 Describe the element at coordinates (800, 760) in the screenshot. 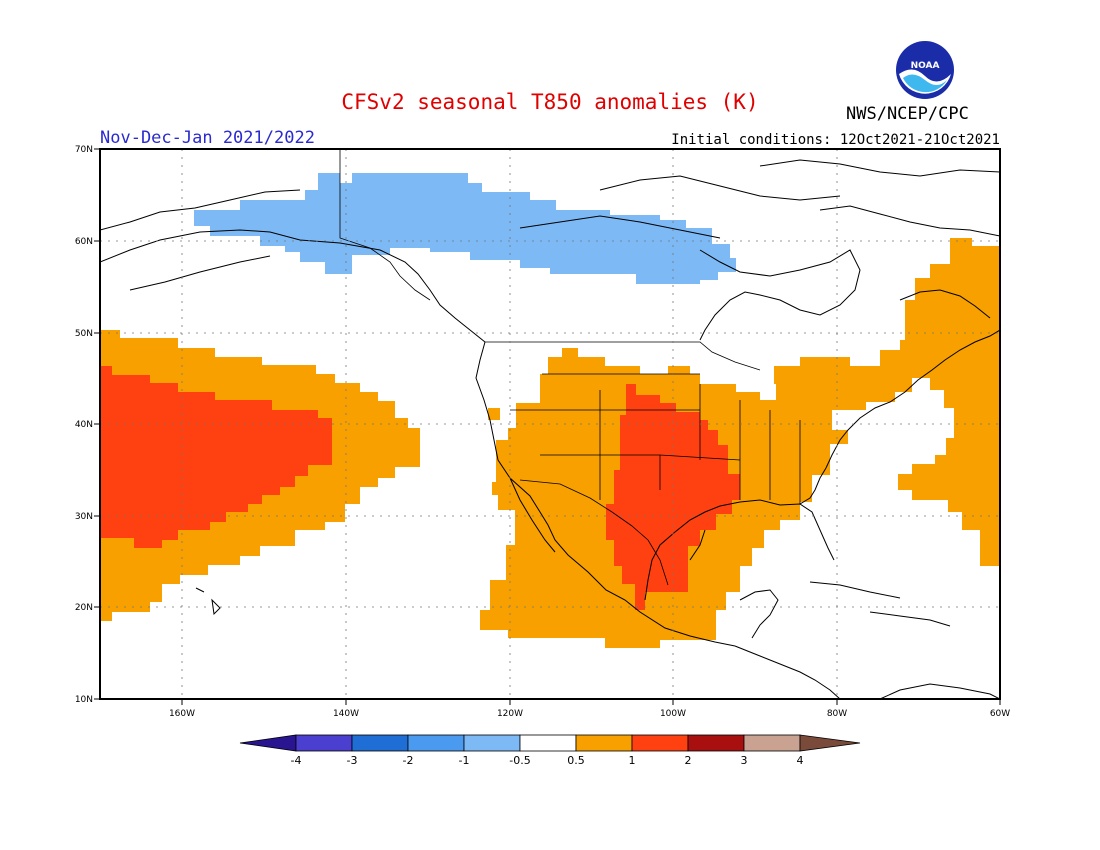

I see `colorbar-tick: 4` at that location.